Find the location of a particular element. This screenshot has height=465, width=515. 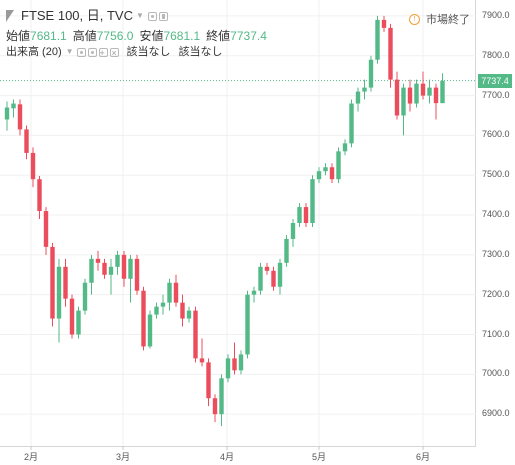

close-icon is located at coordinates (114, 53).